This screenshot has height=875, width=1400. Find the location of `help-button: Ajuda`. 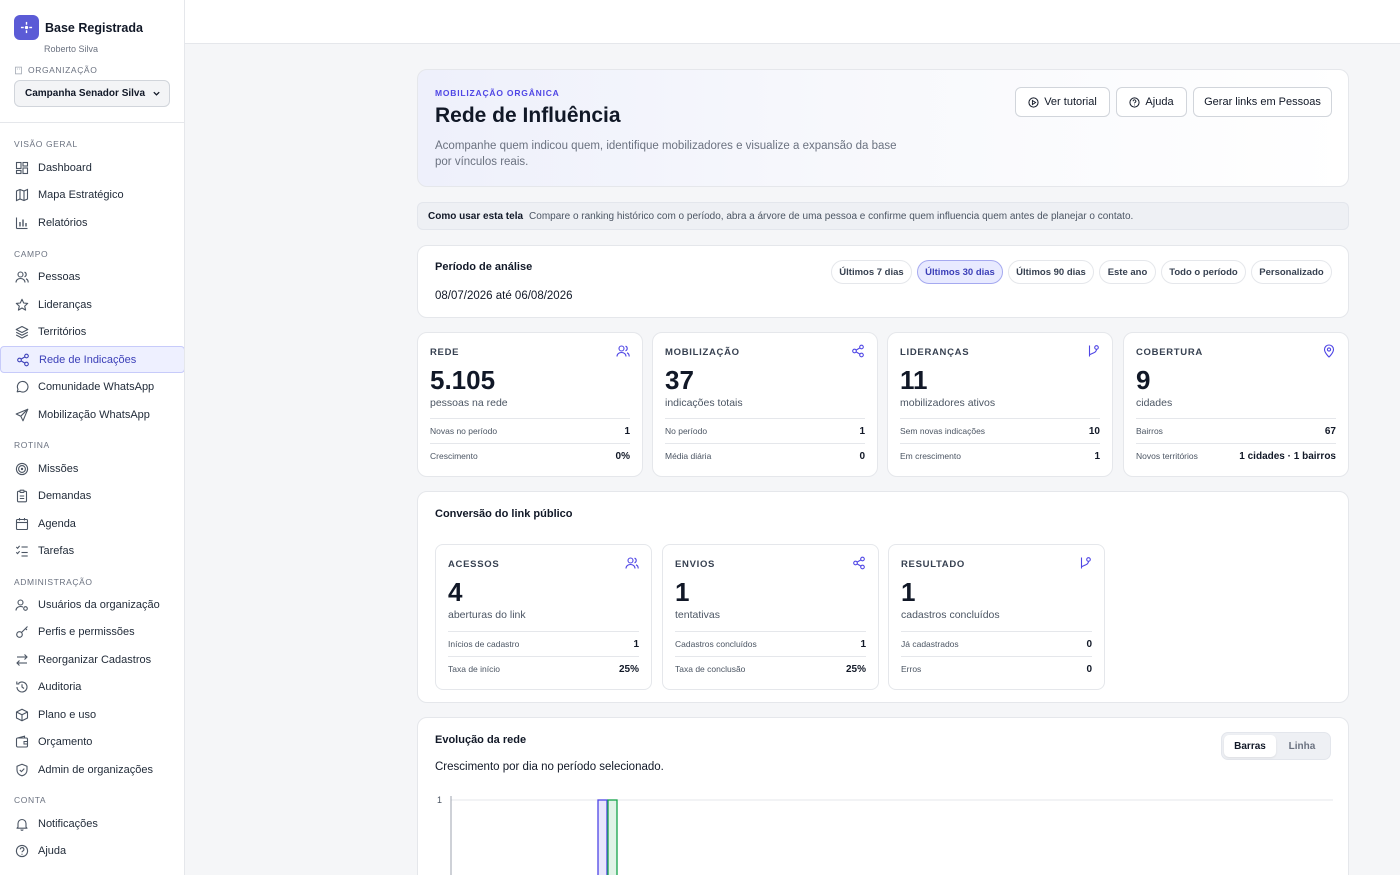

help-button: Ajuda is located at coordinates (1151, 102).